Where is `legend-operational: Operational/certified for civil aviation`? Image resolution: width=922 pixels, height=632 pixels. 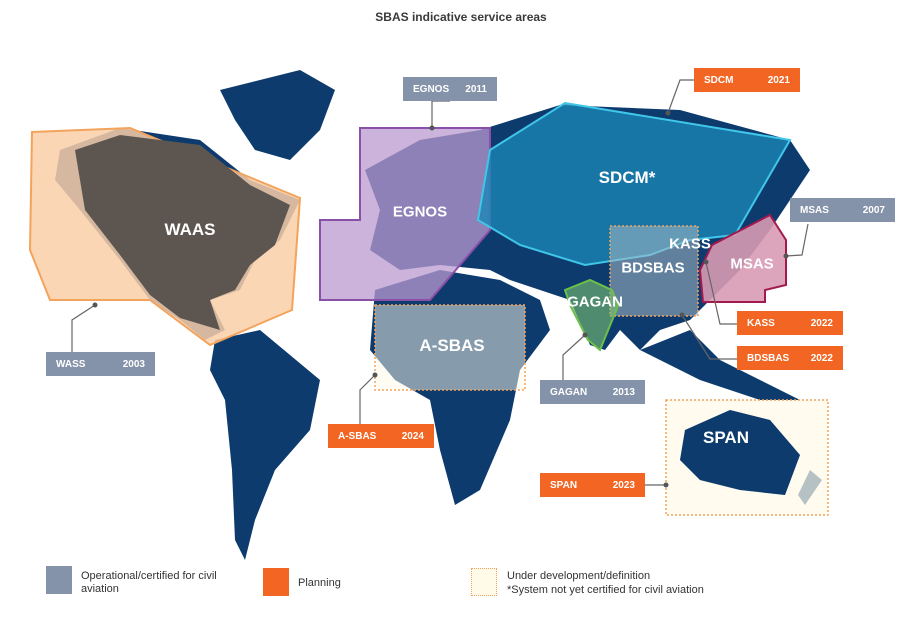
legend-operational: Operational/certified for civil aviation is located at coordinates (149, 582).